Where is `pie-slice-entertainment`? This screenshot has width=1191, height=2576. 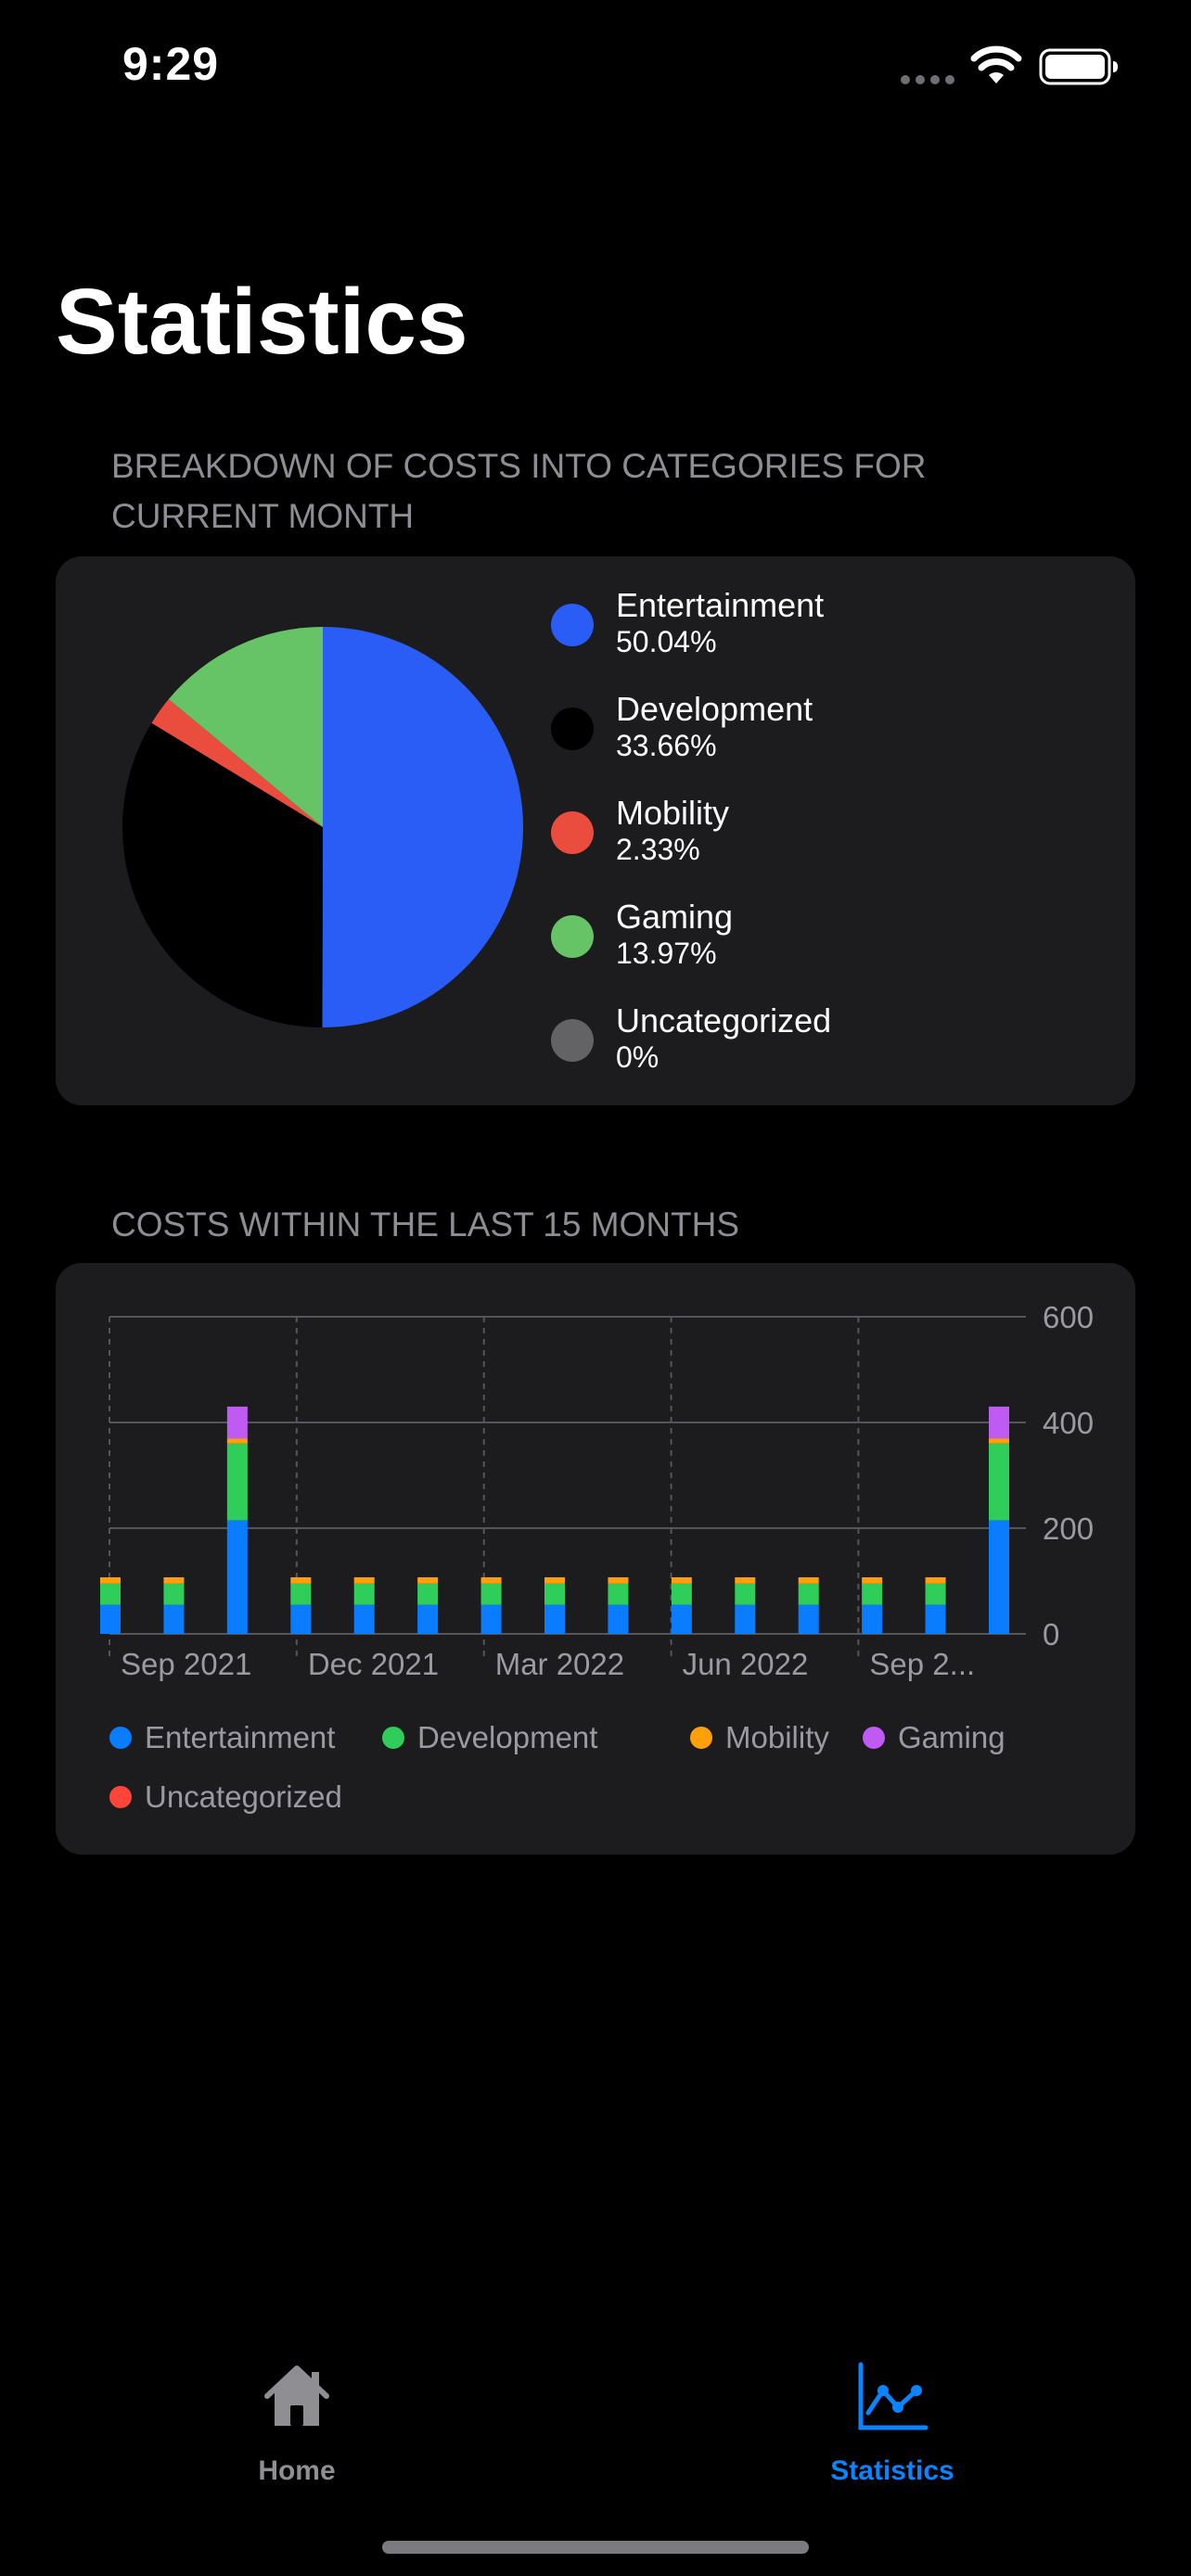
pie-slice-entertainment is located at coordinates (423, 827).